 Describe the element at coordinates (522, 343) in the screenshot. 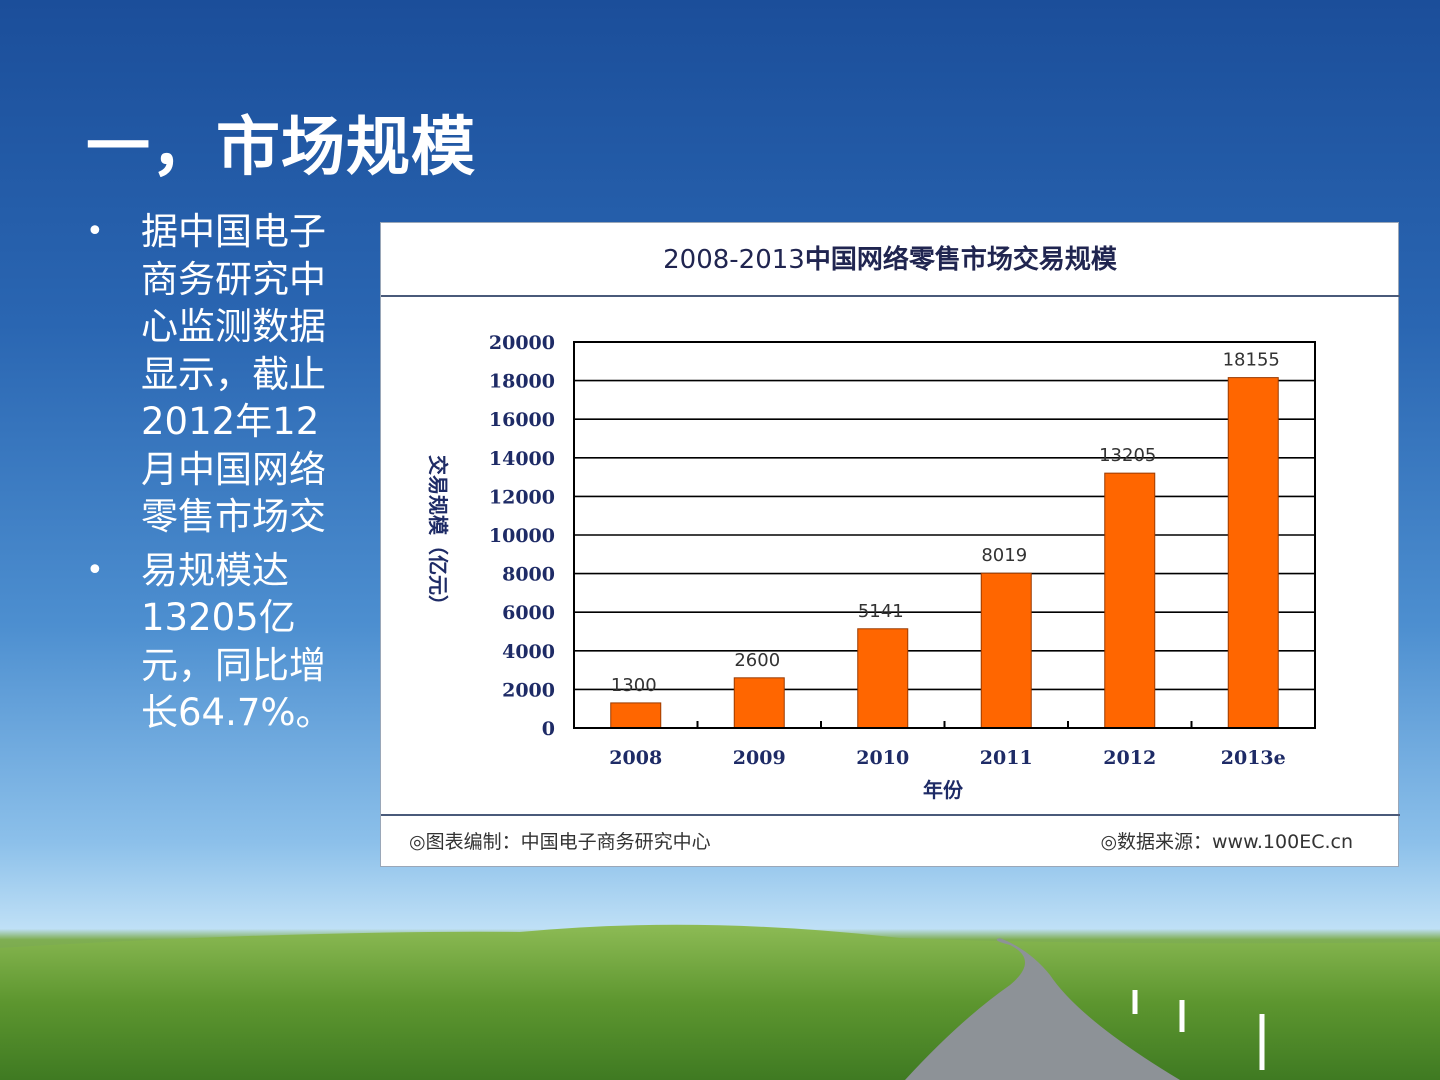

I see `y-tick-label: 20000` at that location.